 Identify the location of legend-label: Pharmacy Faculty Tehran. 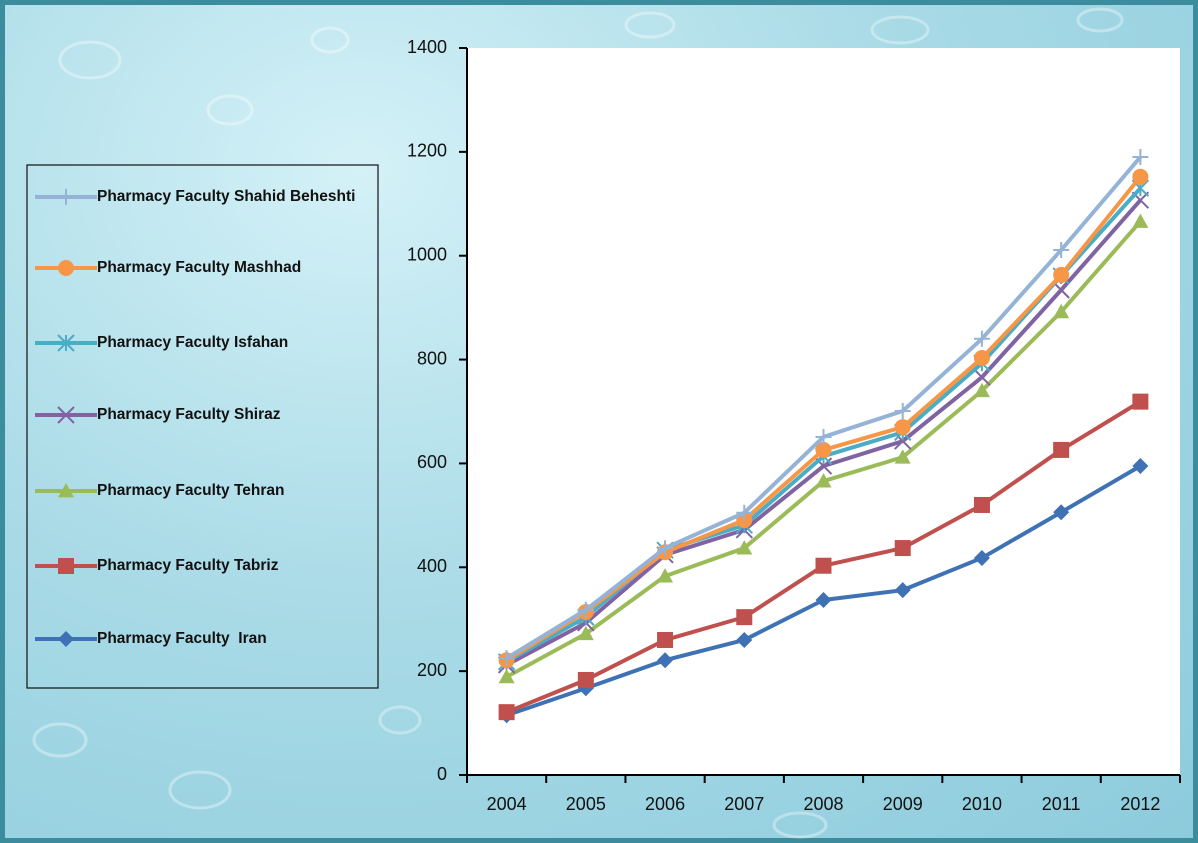
(191, 490).